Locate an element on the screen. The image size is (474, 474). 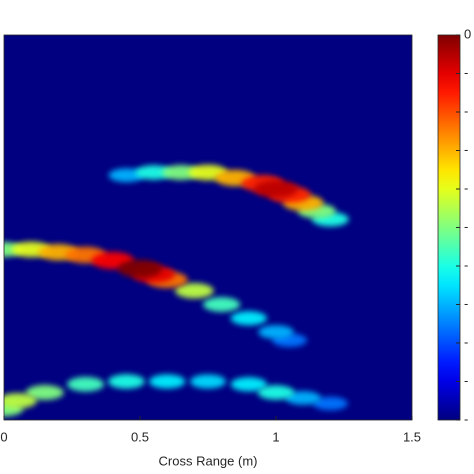
colorbar-tick-label: 0 is located at coordinates (467, 33).